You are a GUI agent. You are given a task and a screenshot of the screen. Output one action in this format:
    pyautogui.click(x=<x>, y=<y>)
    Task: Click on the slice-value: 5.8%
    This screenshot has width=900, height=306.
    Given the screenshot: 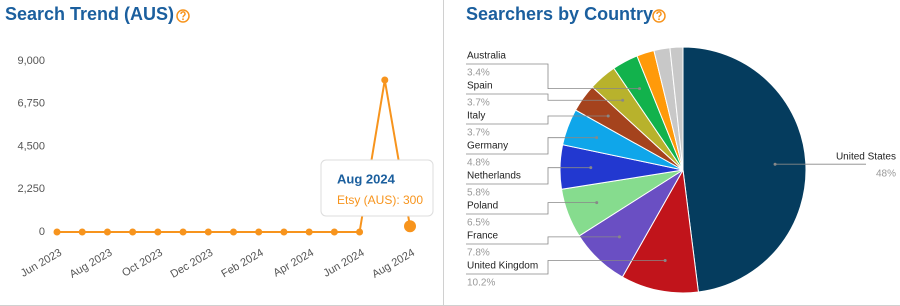 What is the action you would take?
    pyautogui.click(x=478, y=193)
    